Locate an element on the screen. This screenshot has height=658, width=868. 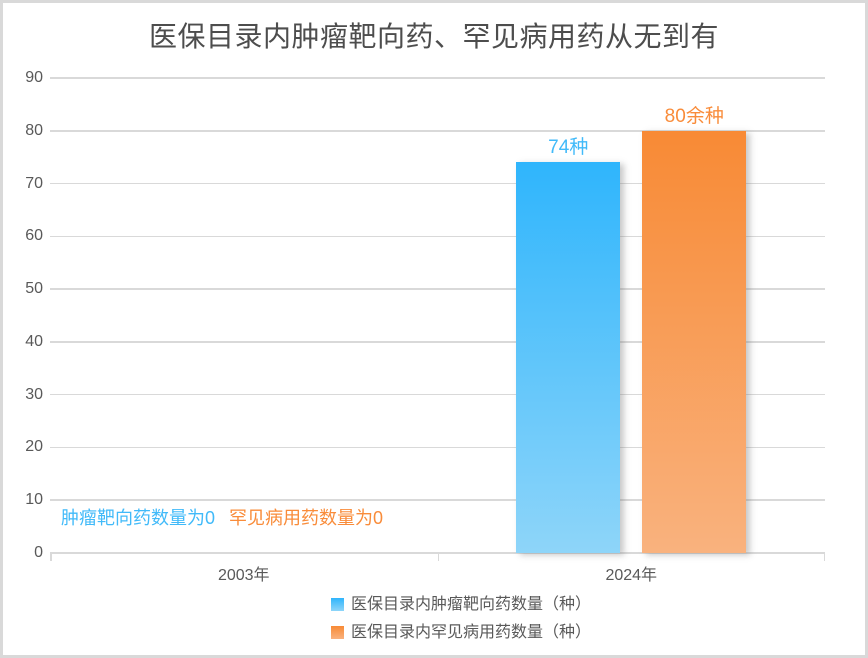
y-axis-label: 20 is located at coordinates (34, 447).